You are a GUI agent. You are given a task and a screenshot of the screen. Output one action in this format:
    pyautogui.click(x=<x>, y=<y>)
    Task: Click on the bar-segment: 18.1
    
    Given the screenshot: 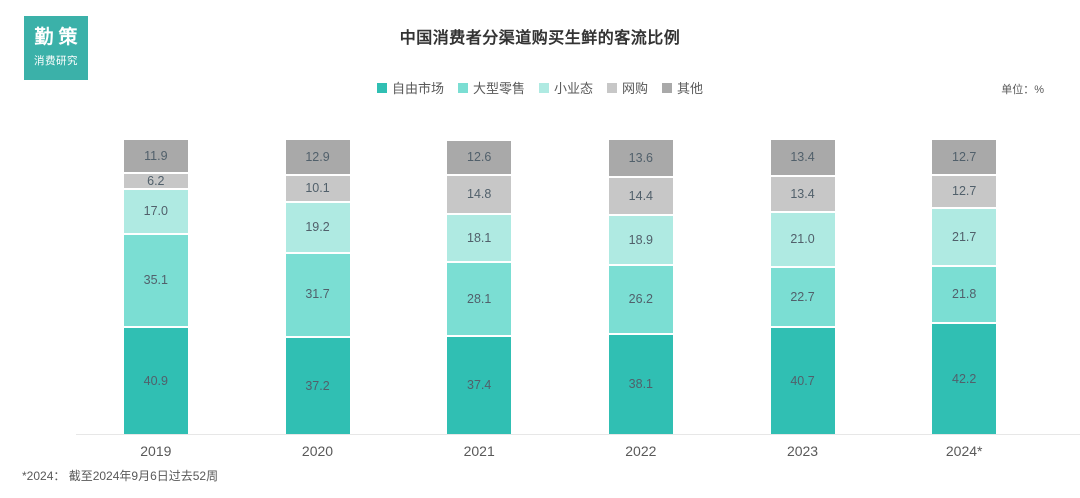 What is the action you would take?
    pyautogui.click(x=479, y=236)
    